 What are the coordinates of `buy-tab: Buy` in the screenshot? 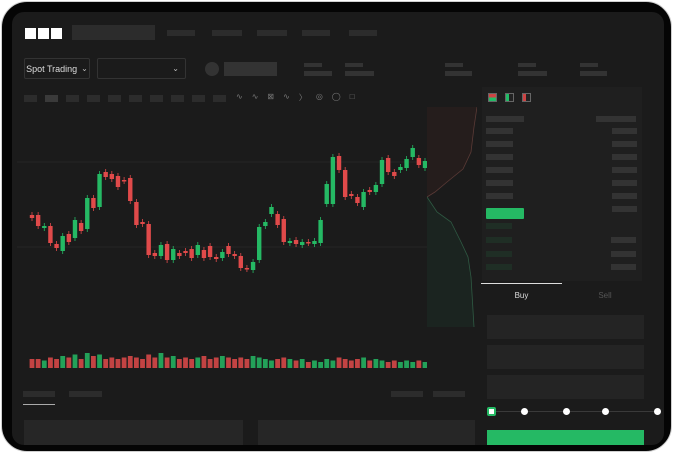 It's located at (521, 295).